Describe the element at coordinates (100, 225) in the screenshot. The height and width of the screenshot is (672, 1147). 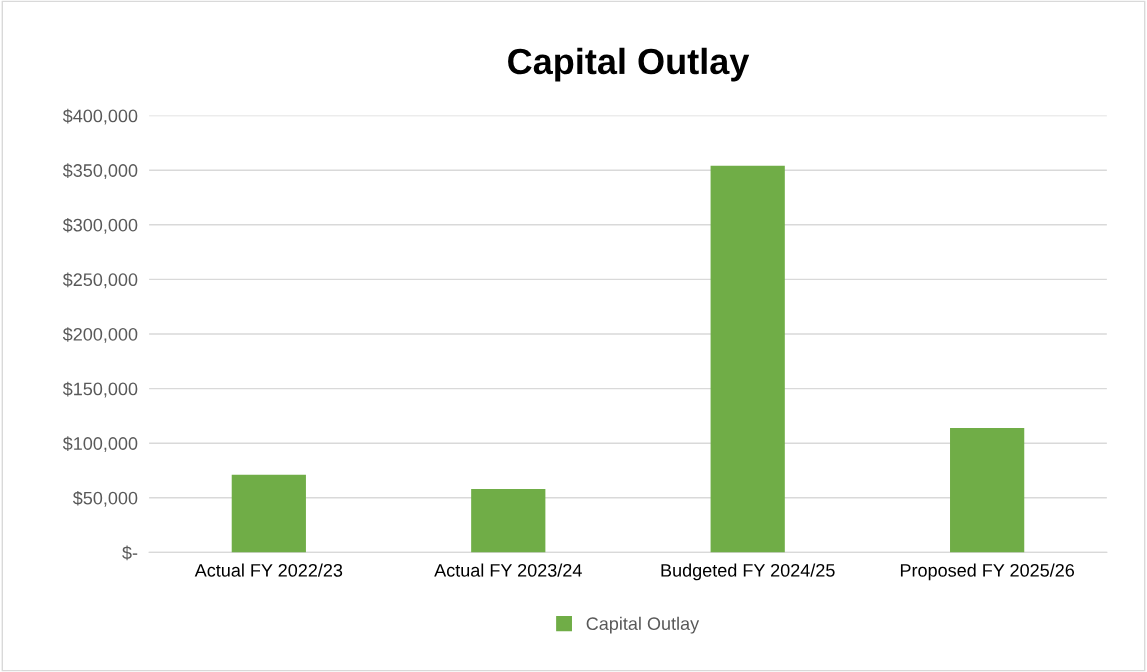
I see `y-tick-label: $300,000` at that location.